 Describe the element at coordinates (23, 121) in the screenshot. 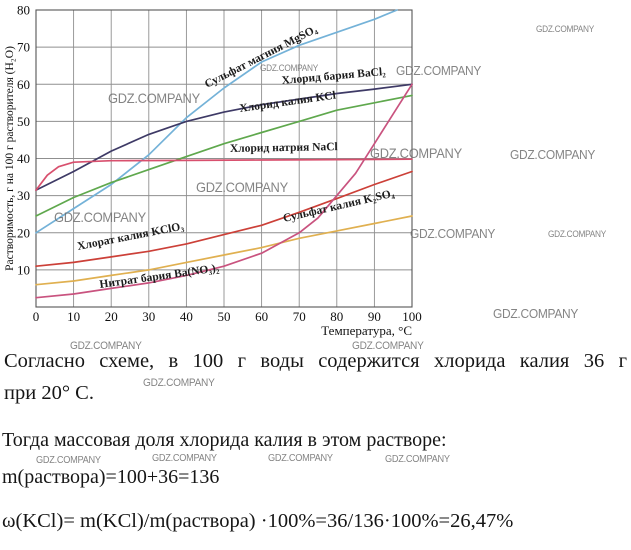

I see `y-tick-label: 50` at that location.